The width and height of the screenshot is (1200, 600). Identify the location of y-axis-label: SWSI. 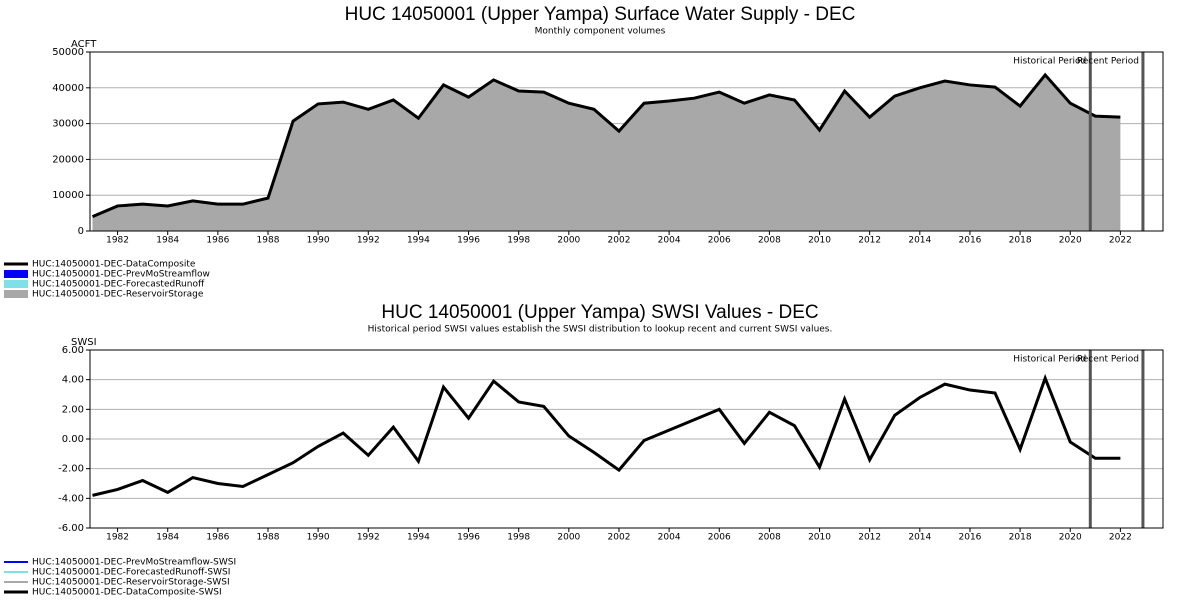
(84, 342).